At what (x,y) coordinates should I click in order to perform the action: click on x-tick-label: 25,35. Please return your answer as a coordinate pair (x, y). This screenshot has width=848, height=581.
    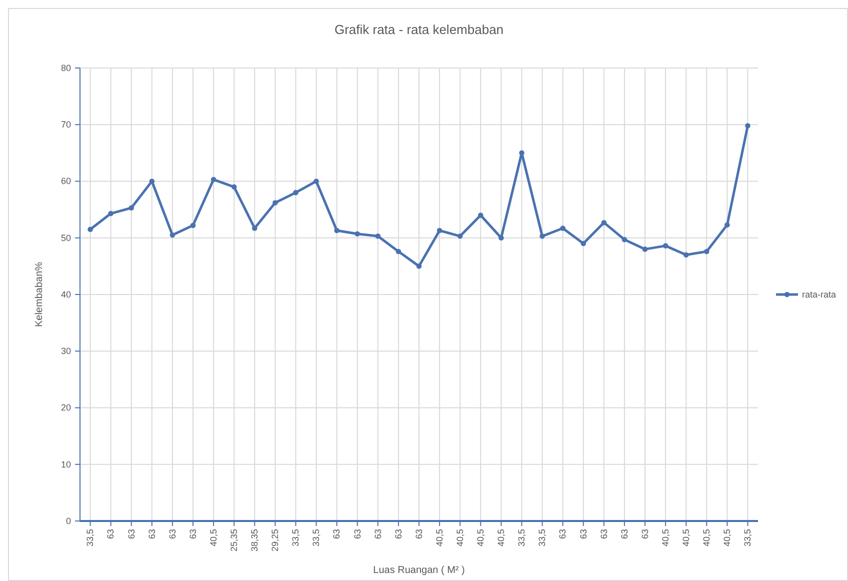
    Looking at the image, I should click on (233, 540).